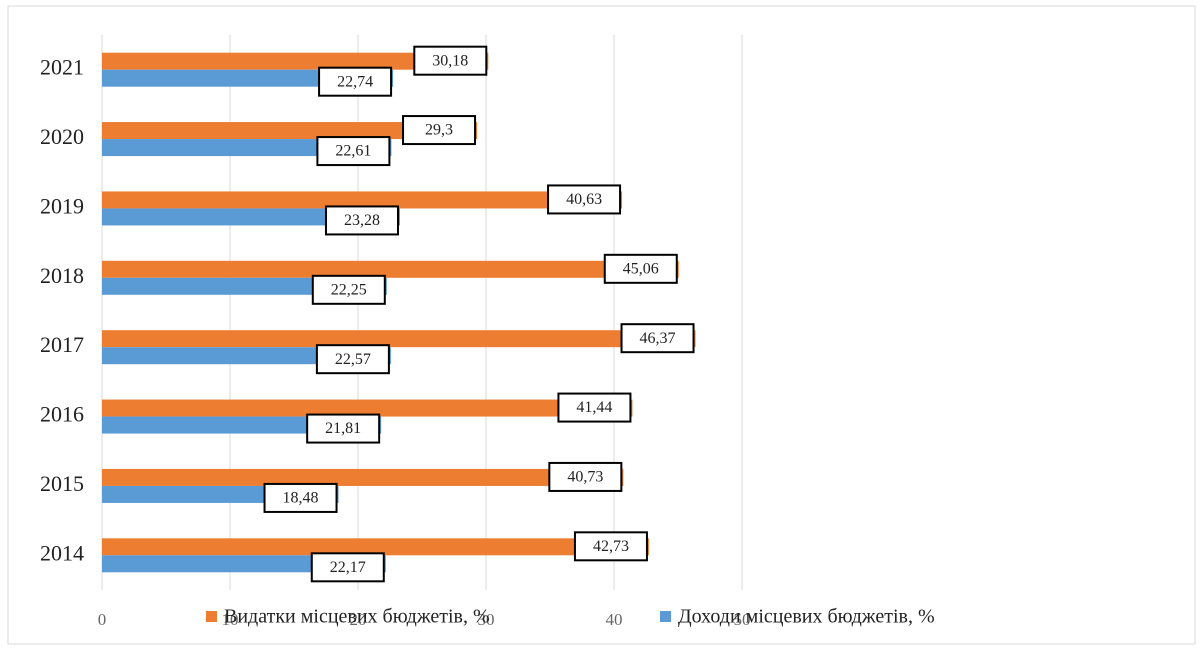 This screenshot has height=650, width=1203. I want to click on data-label: 29,3, so click(439, 130).